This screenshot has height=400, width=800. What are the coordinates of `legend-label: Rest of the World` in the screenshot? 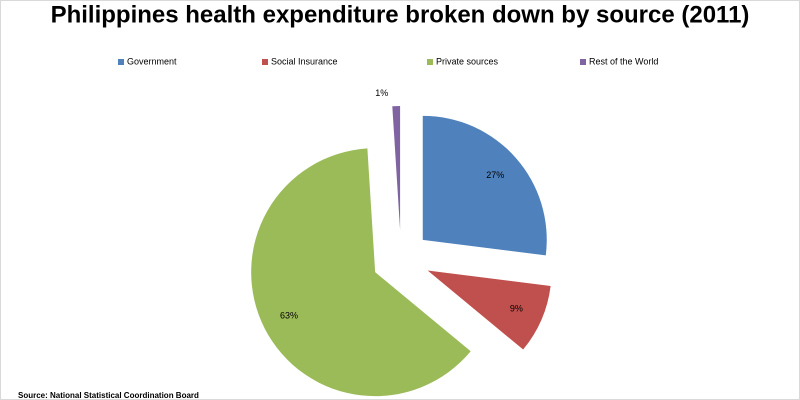 It's located at (623, 61).